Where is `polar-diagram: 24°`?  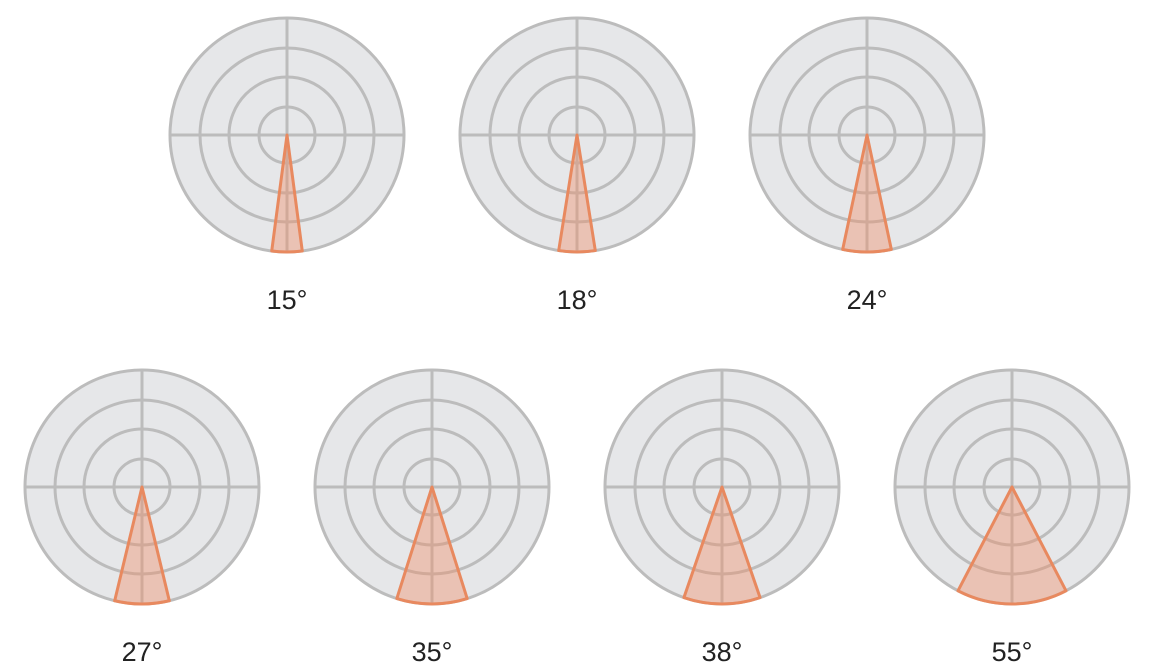 polar-diagram: 24° is located at coordinates (867, 165).